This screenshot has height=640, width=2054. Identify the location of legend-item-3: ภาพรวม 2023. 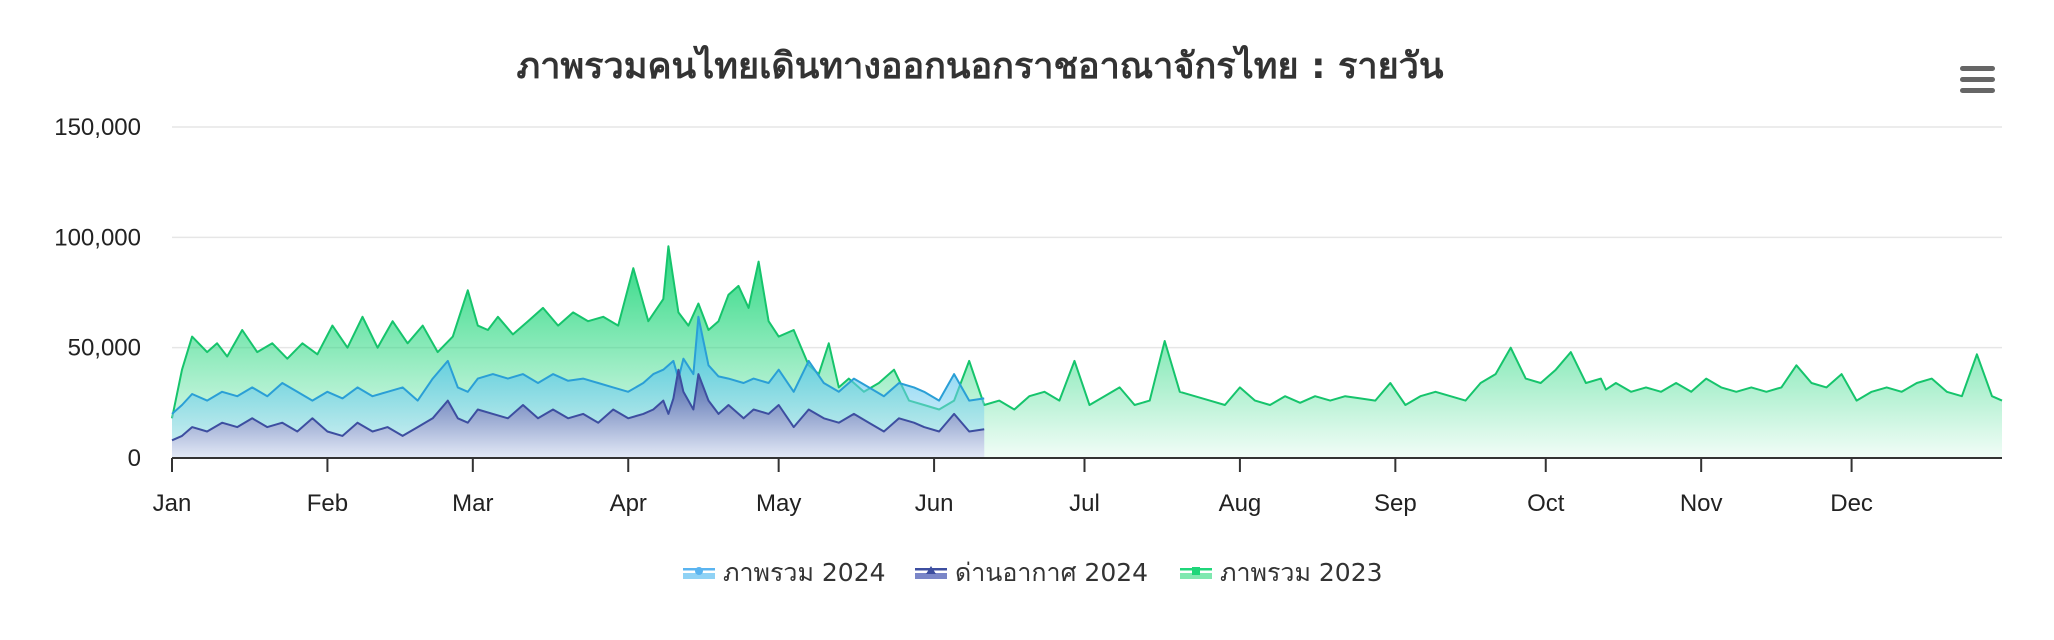
(1281, 572).